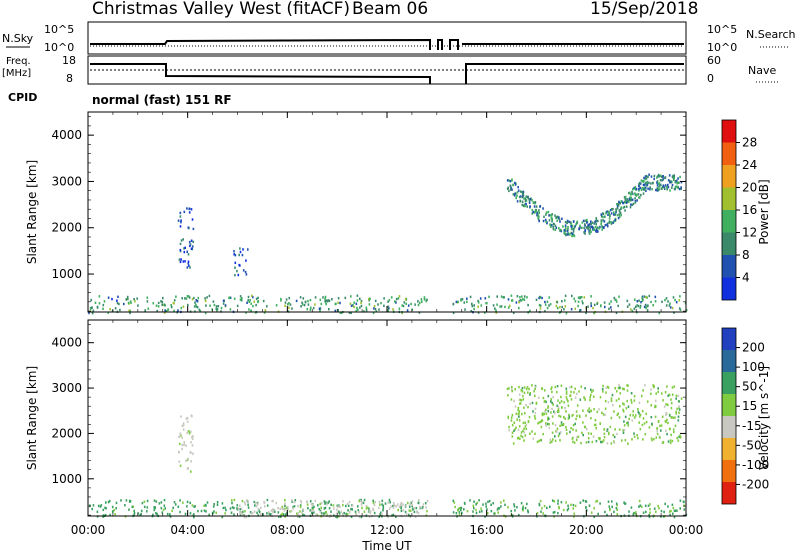 Image resolution: width=800 pixels, height=554 pixels. Describe the element at coordinates (749, 233) in the screenshot. I see `power-colorbar-tick-label: 12` at that location.